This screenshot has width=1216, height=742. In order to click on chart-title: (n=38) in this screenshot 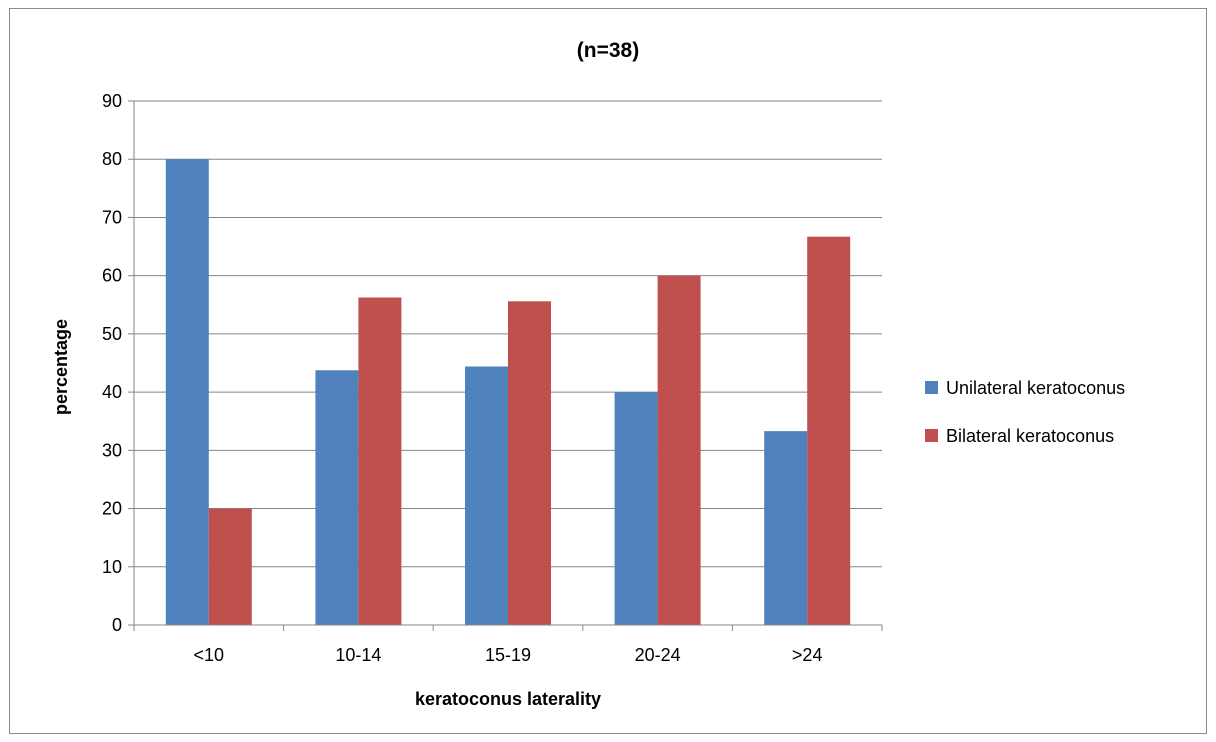, I will do `click(608, 50)`.